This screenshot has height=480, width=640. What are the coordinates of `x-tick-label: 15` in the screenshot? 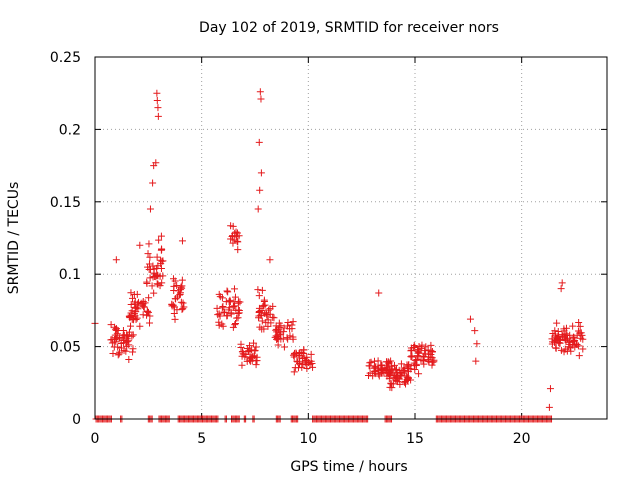 It's located at (415, 439).